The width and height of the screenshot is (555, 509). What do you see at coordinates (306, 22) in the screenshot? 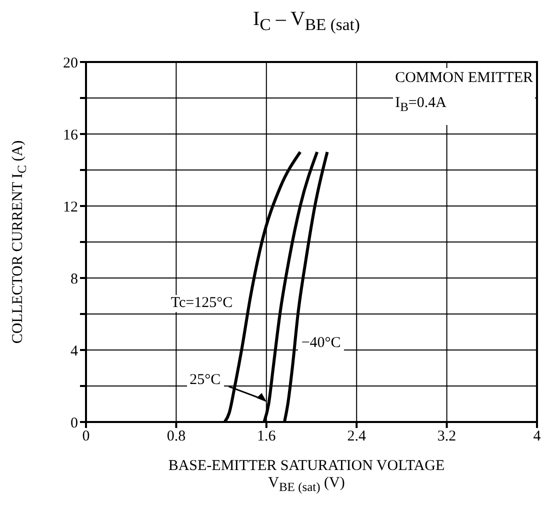
I see `chart-title: I$_{C}$ – V$_{BE (sat)}$` at bounding box center [306, 22].